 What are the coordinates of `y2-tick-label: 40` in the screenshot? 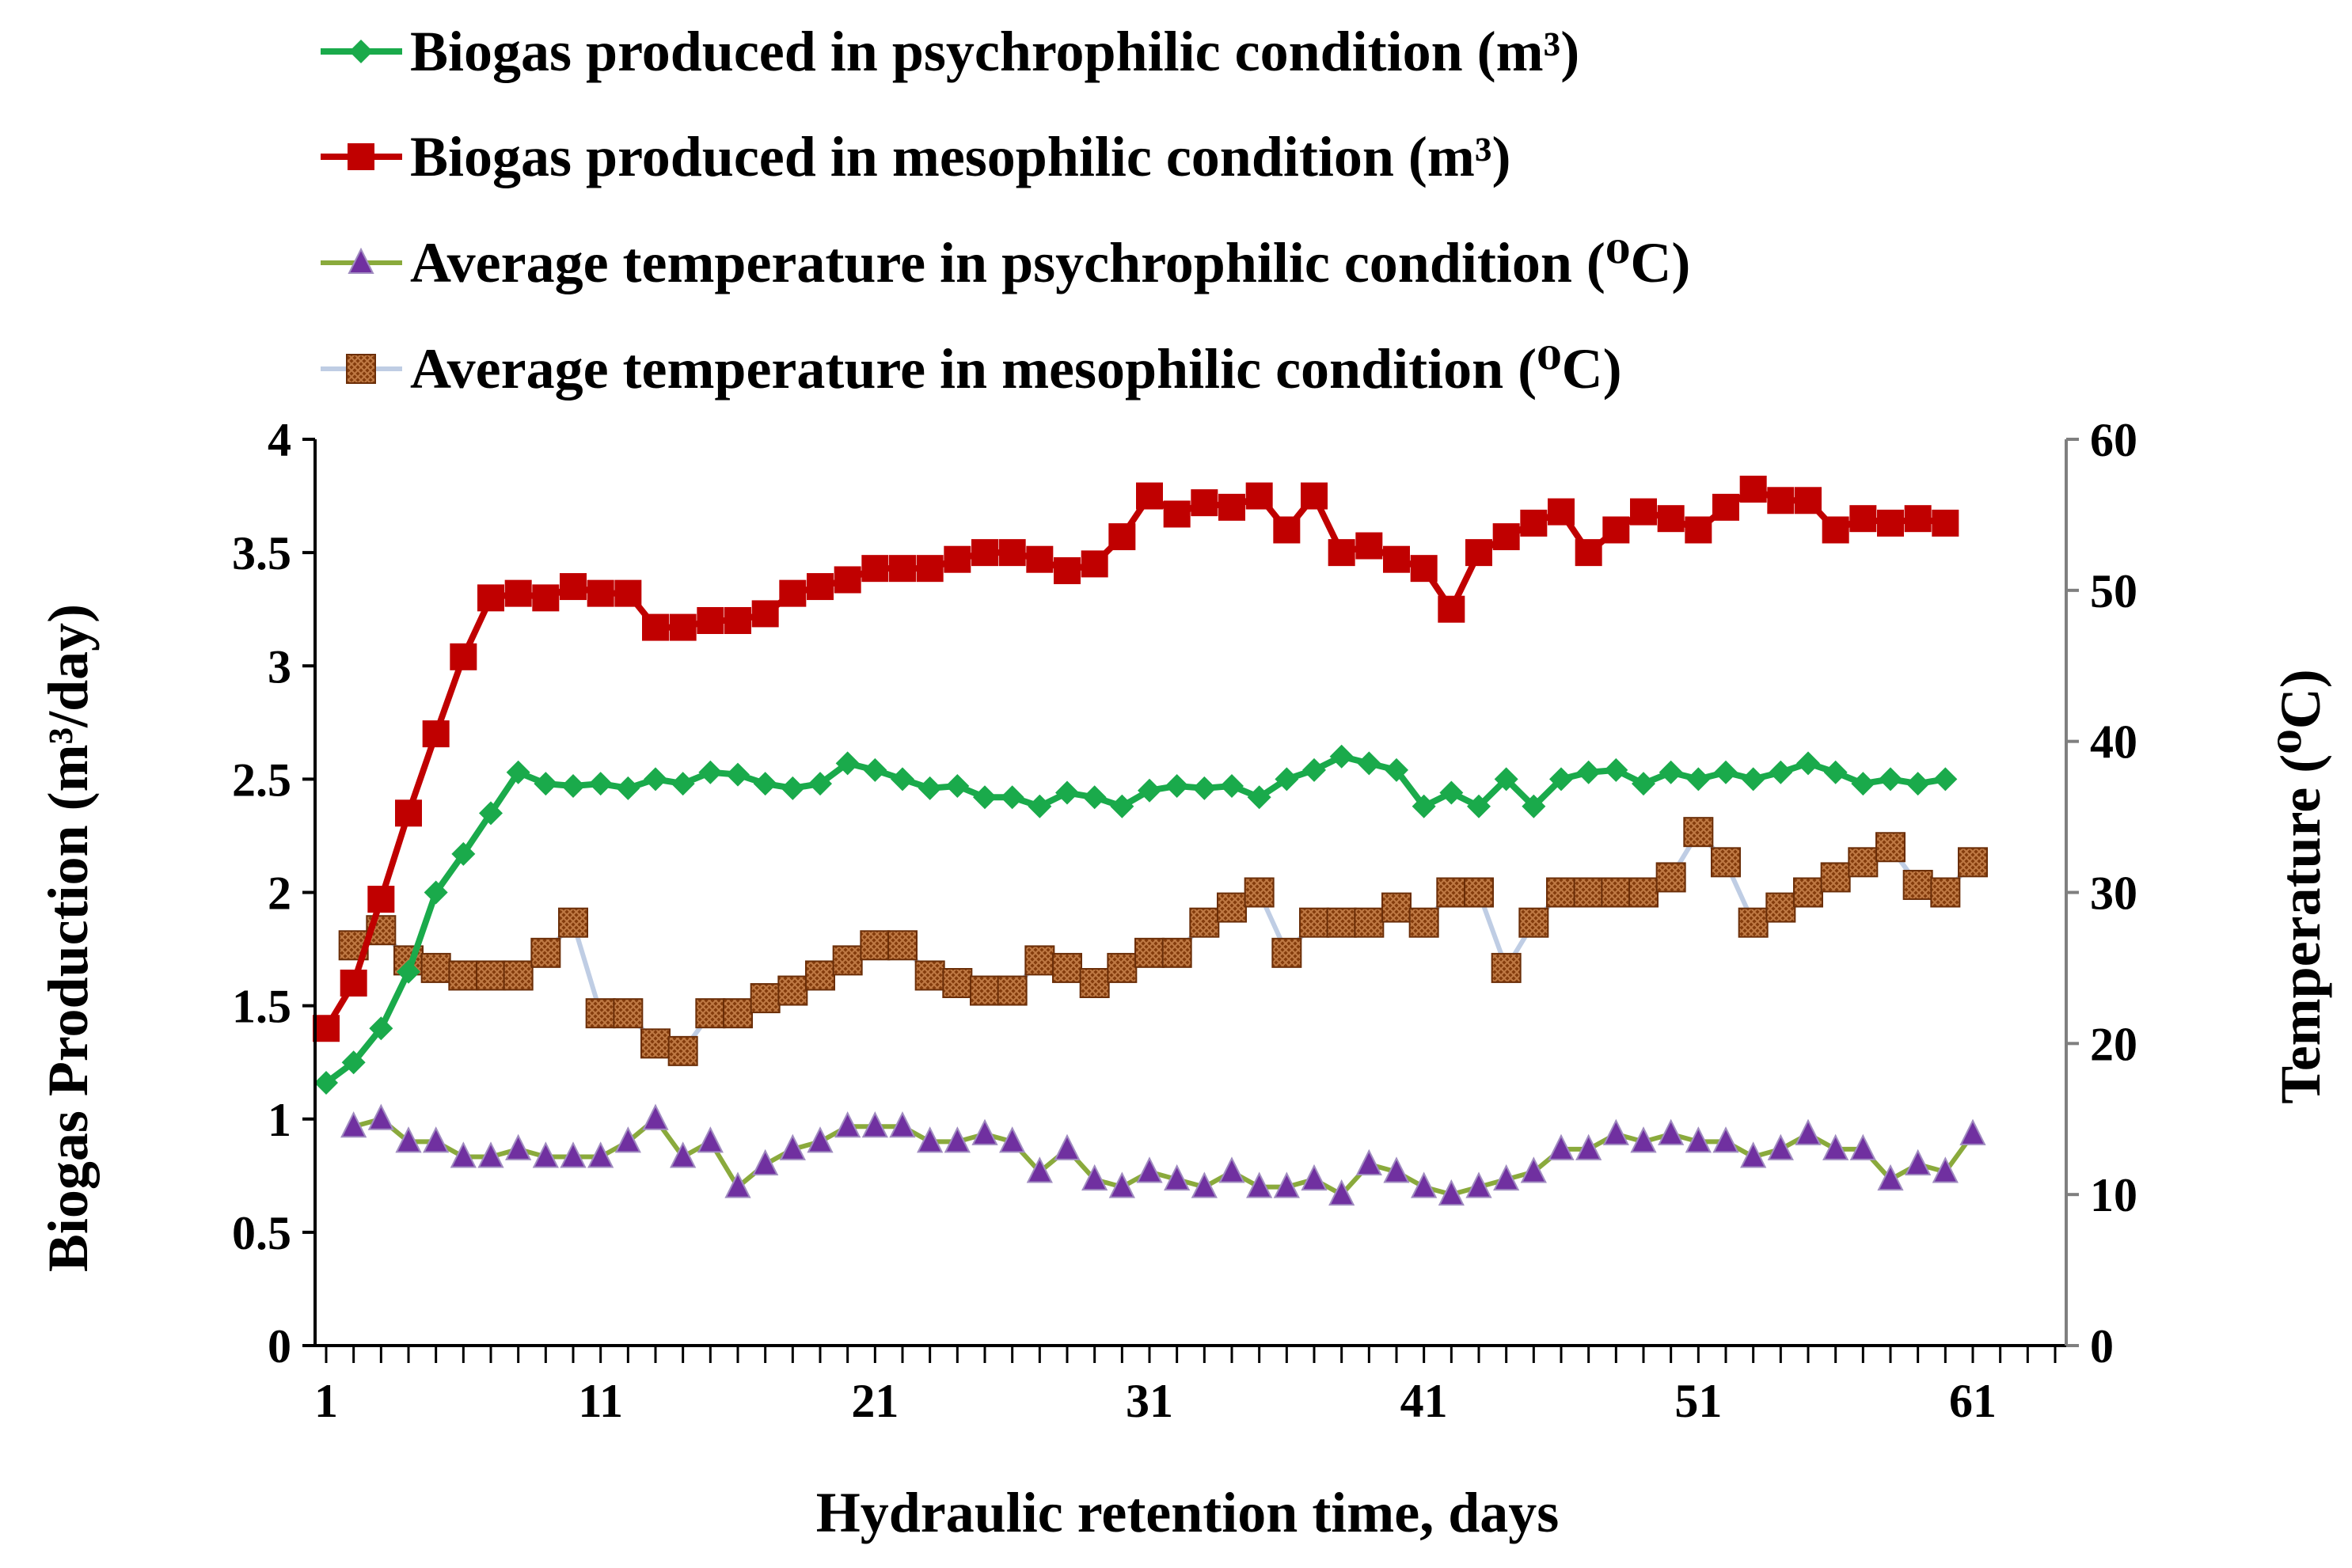 It's located at (2113, 742).